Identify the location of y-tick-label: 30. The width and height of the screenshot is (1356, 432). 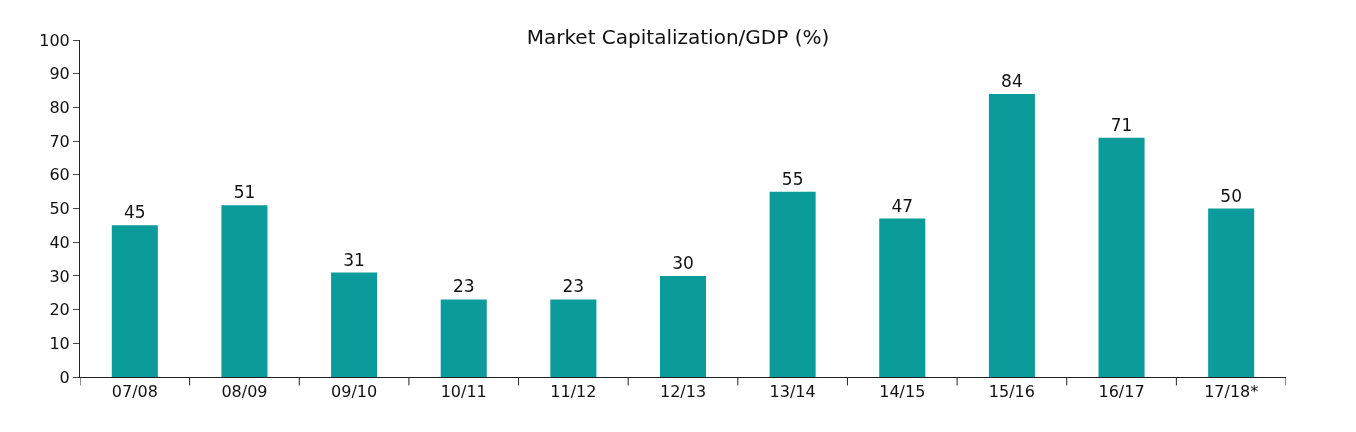
(59, 276).